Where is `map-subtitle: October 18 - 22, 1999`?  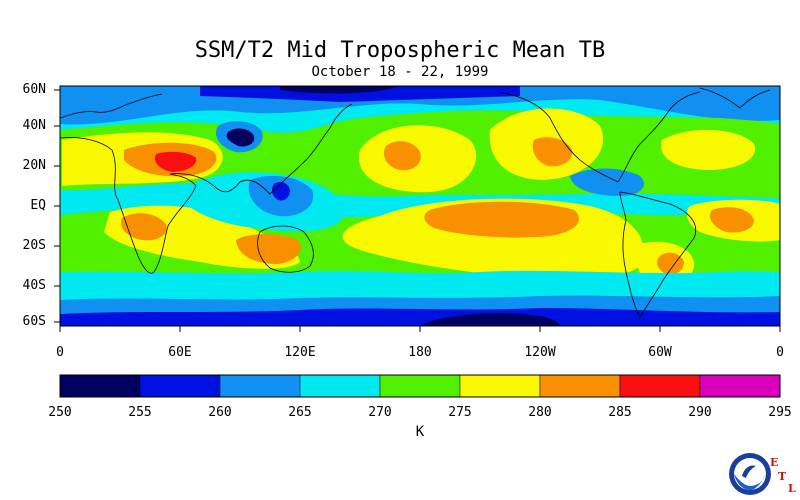 map-subtitle: October 18 - 22, 1999 is located at coordinates (400, 72).